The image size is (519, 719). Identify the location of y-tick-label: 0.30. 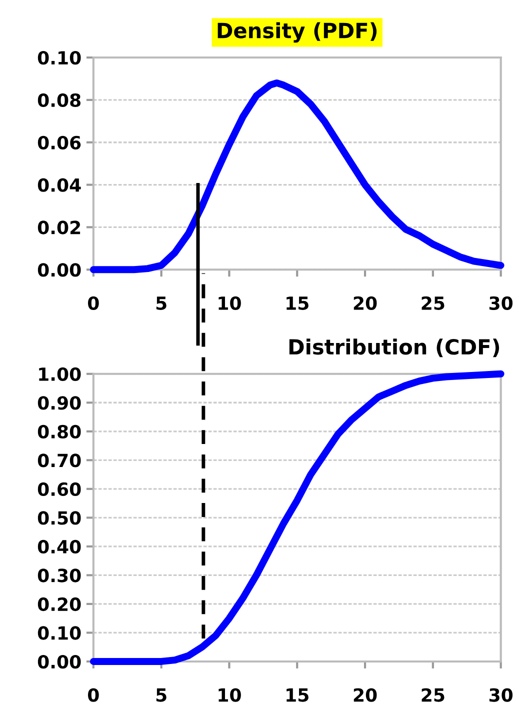
(59, 575).